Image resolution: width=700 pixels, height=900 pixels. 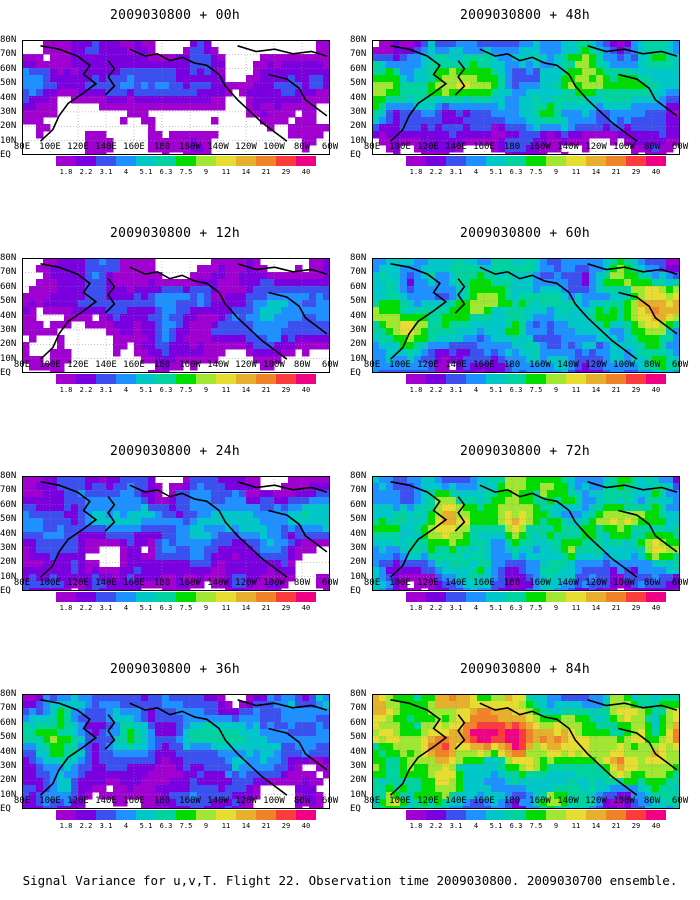 I want to click on colorbar-swatch, so click(x=106, y=161).